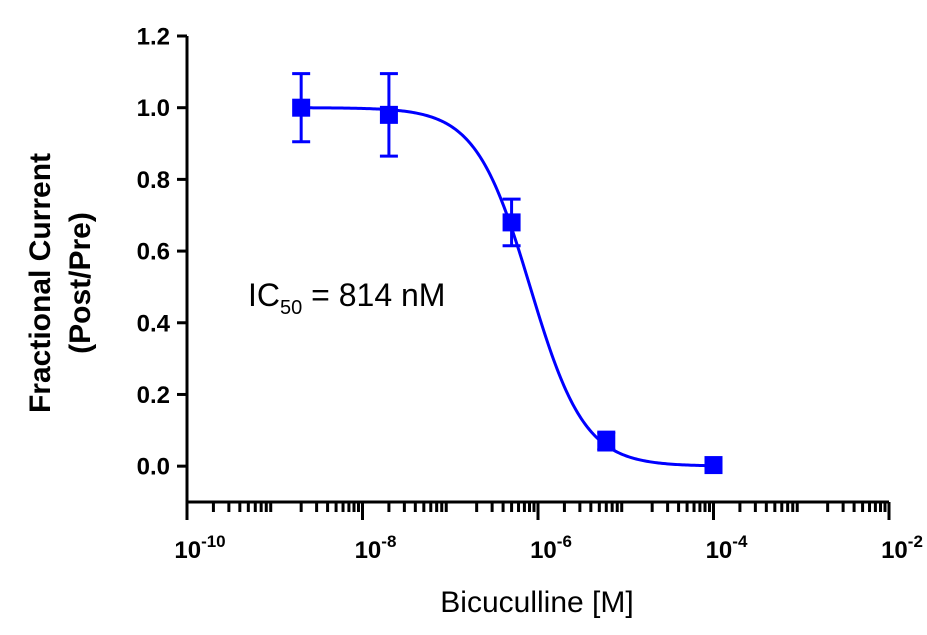 The width and height of the screenshot is (927, 635). Describe the element at coordinates (153, 252) in the screenshot. I see `y-tick-label: 0.6` at that location.